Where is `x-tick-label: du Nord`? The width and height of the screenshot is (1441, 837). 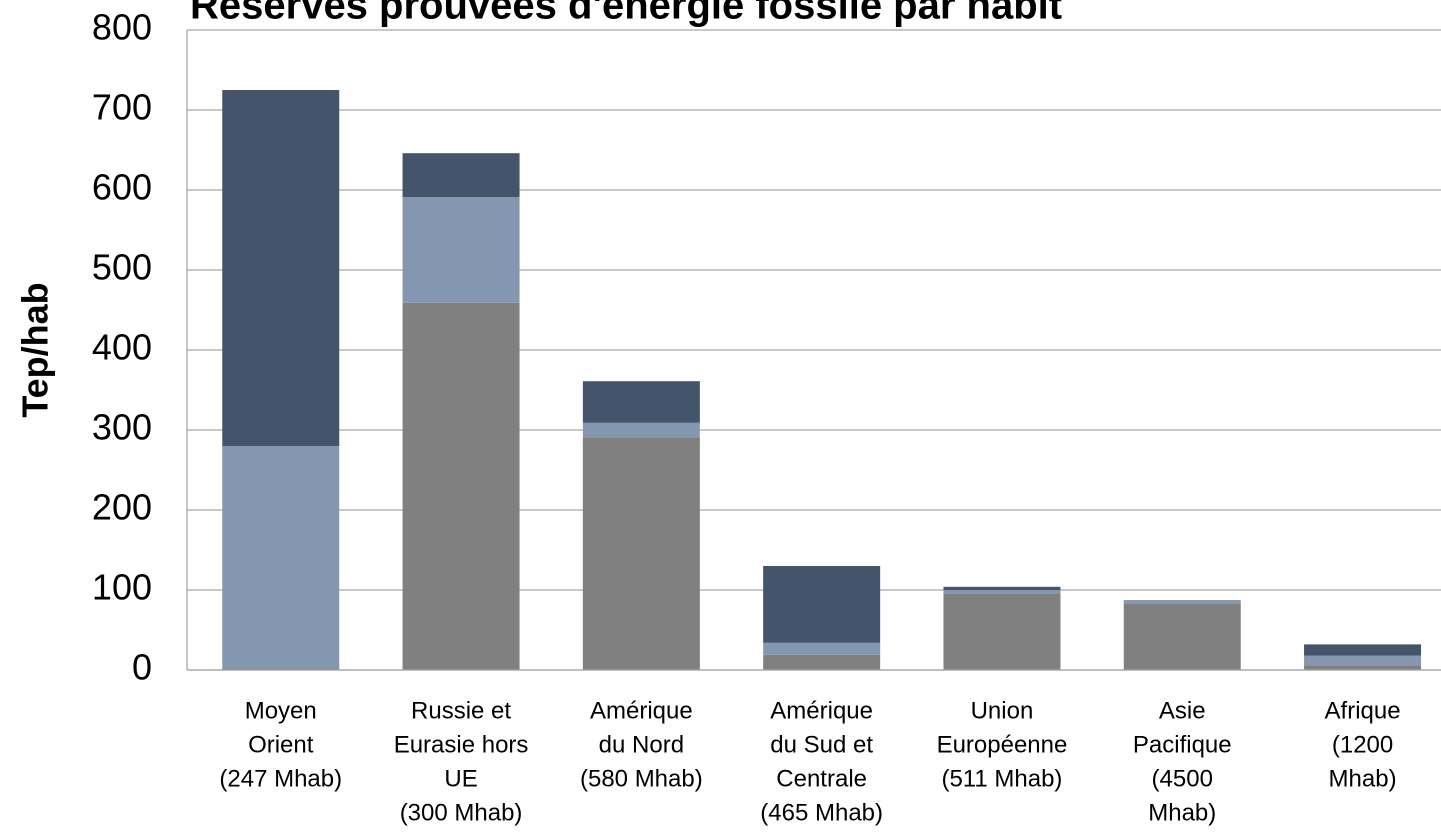
x-tick-label: du Nord is located at coordinates (641, 744).